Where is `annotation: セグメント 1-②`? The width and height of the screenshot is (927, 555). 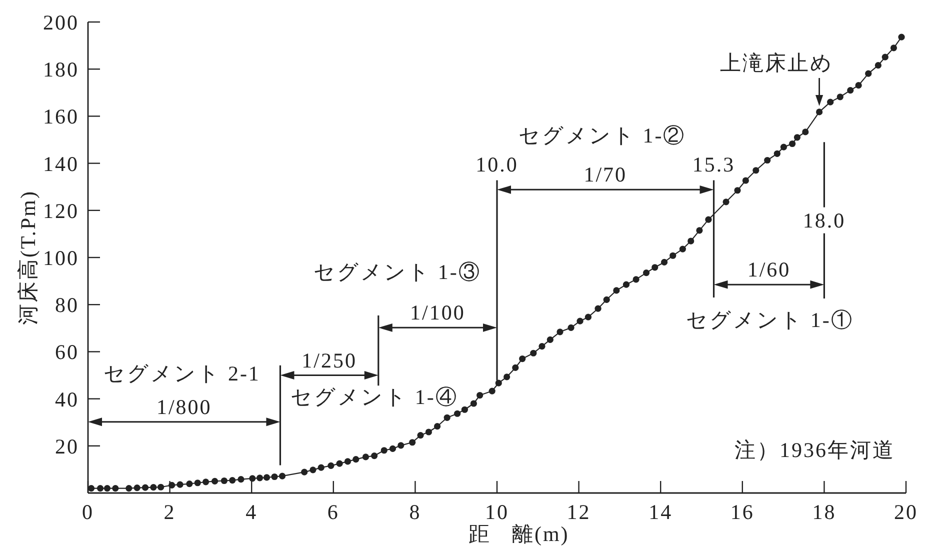
annotation: セグメント 1-② is located at coordinates (602, 135).